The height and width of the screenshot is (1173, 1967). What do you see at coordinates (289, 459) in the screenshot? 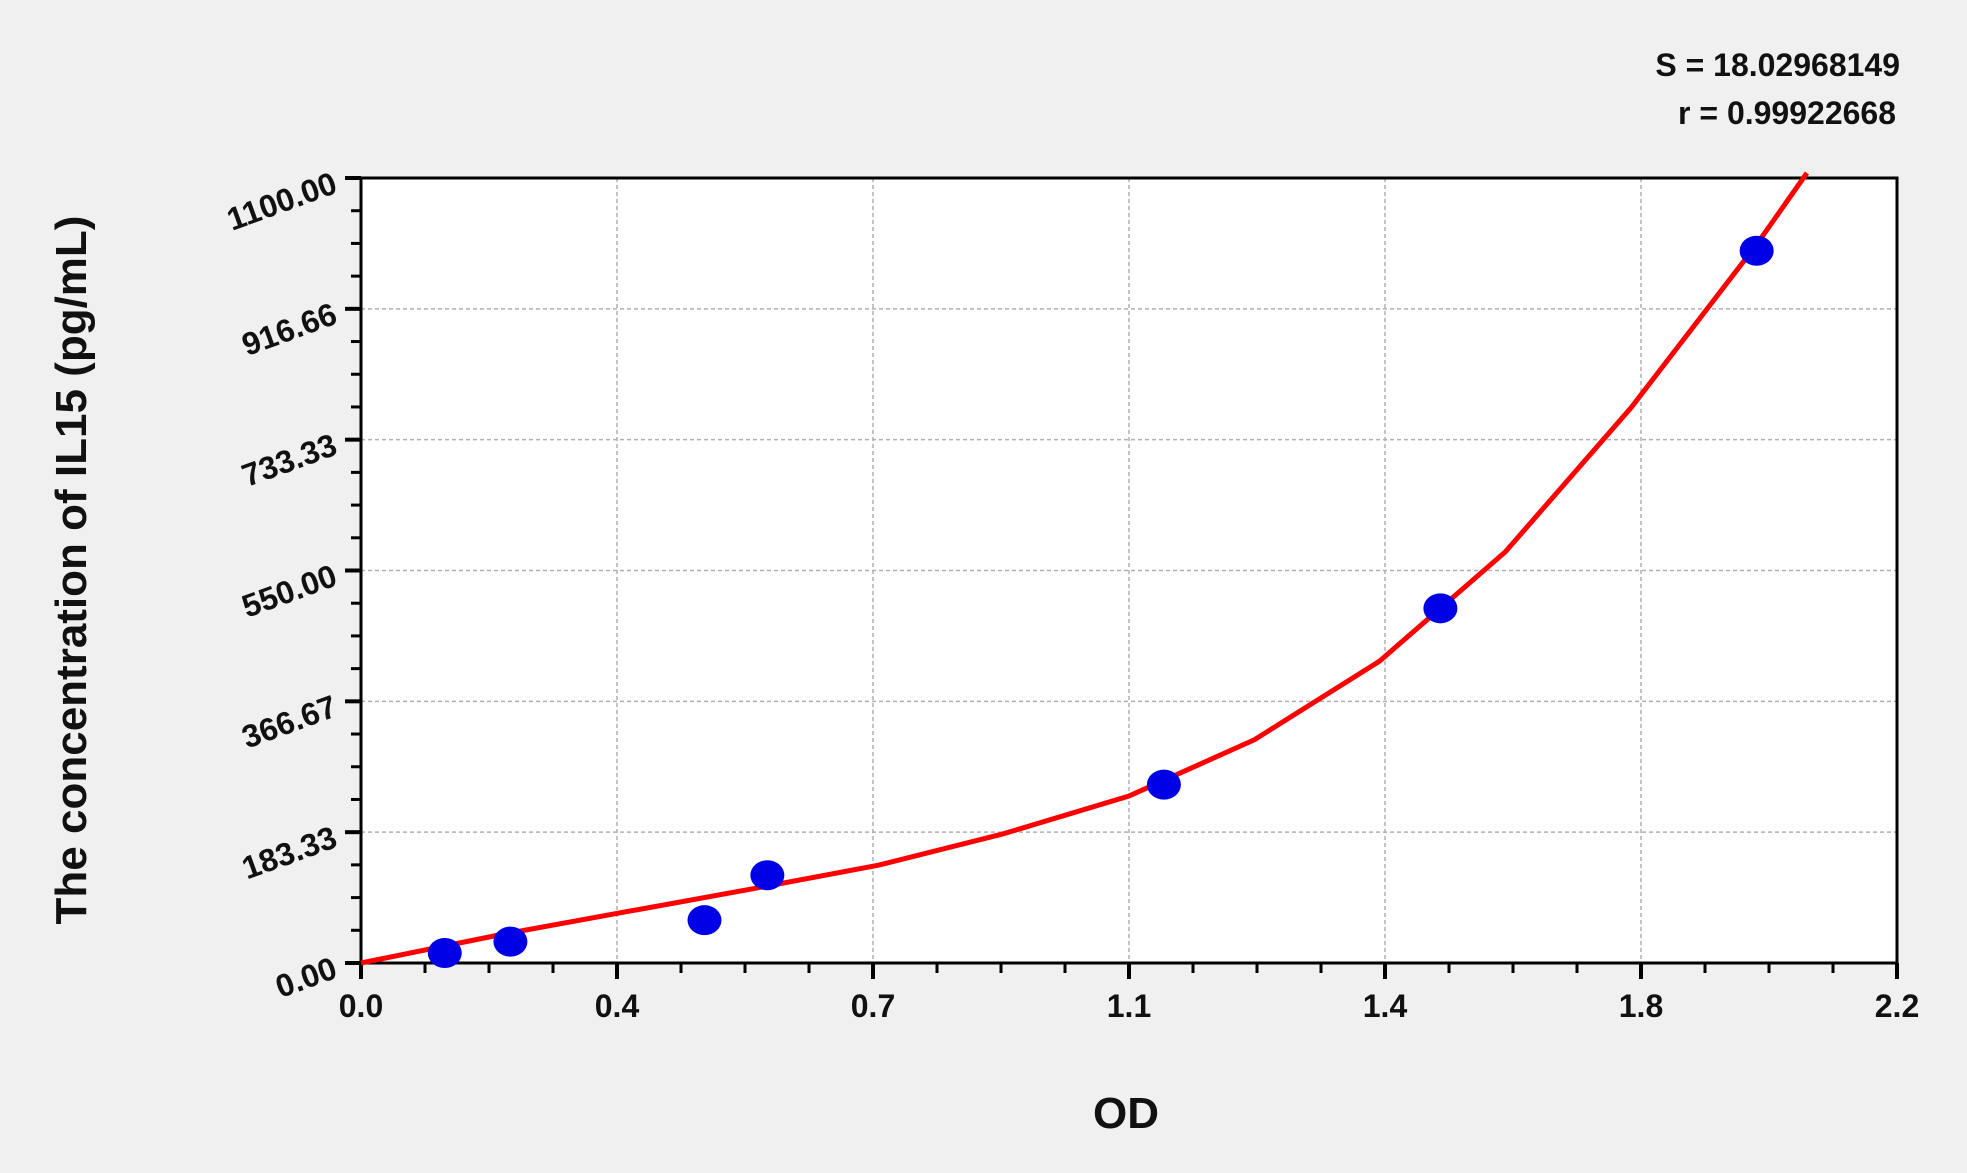
I see `y-tick-label: 733.33` at bounding box center [289, 459].